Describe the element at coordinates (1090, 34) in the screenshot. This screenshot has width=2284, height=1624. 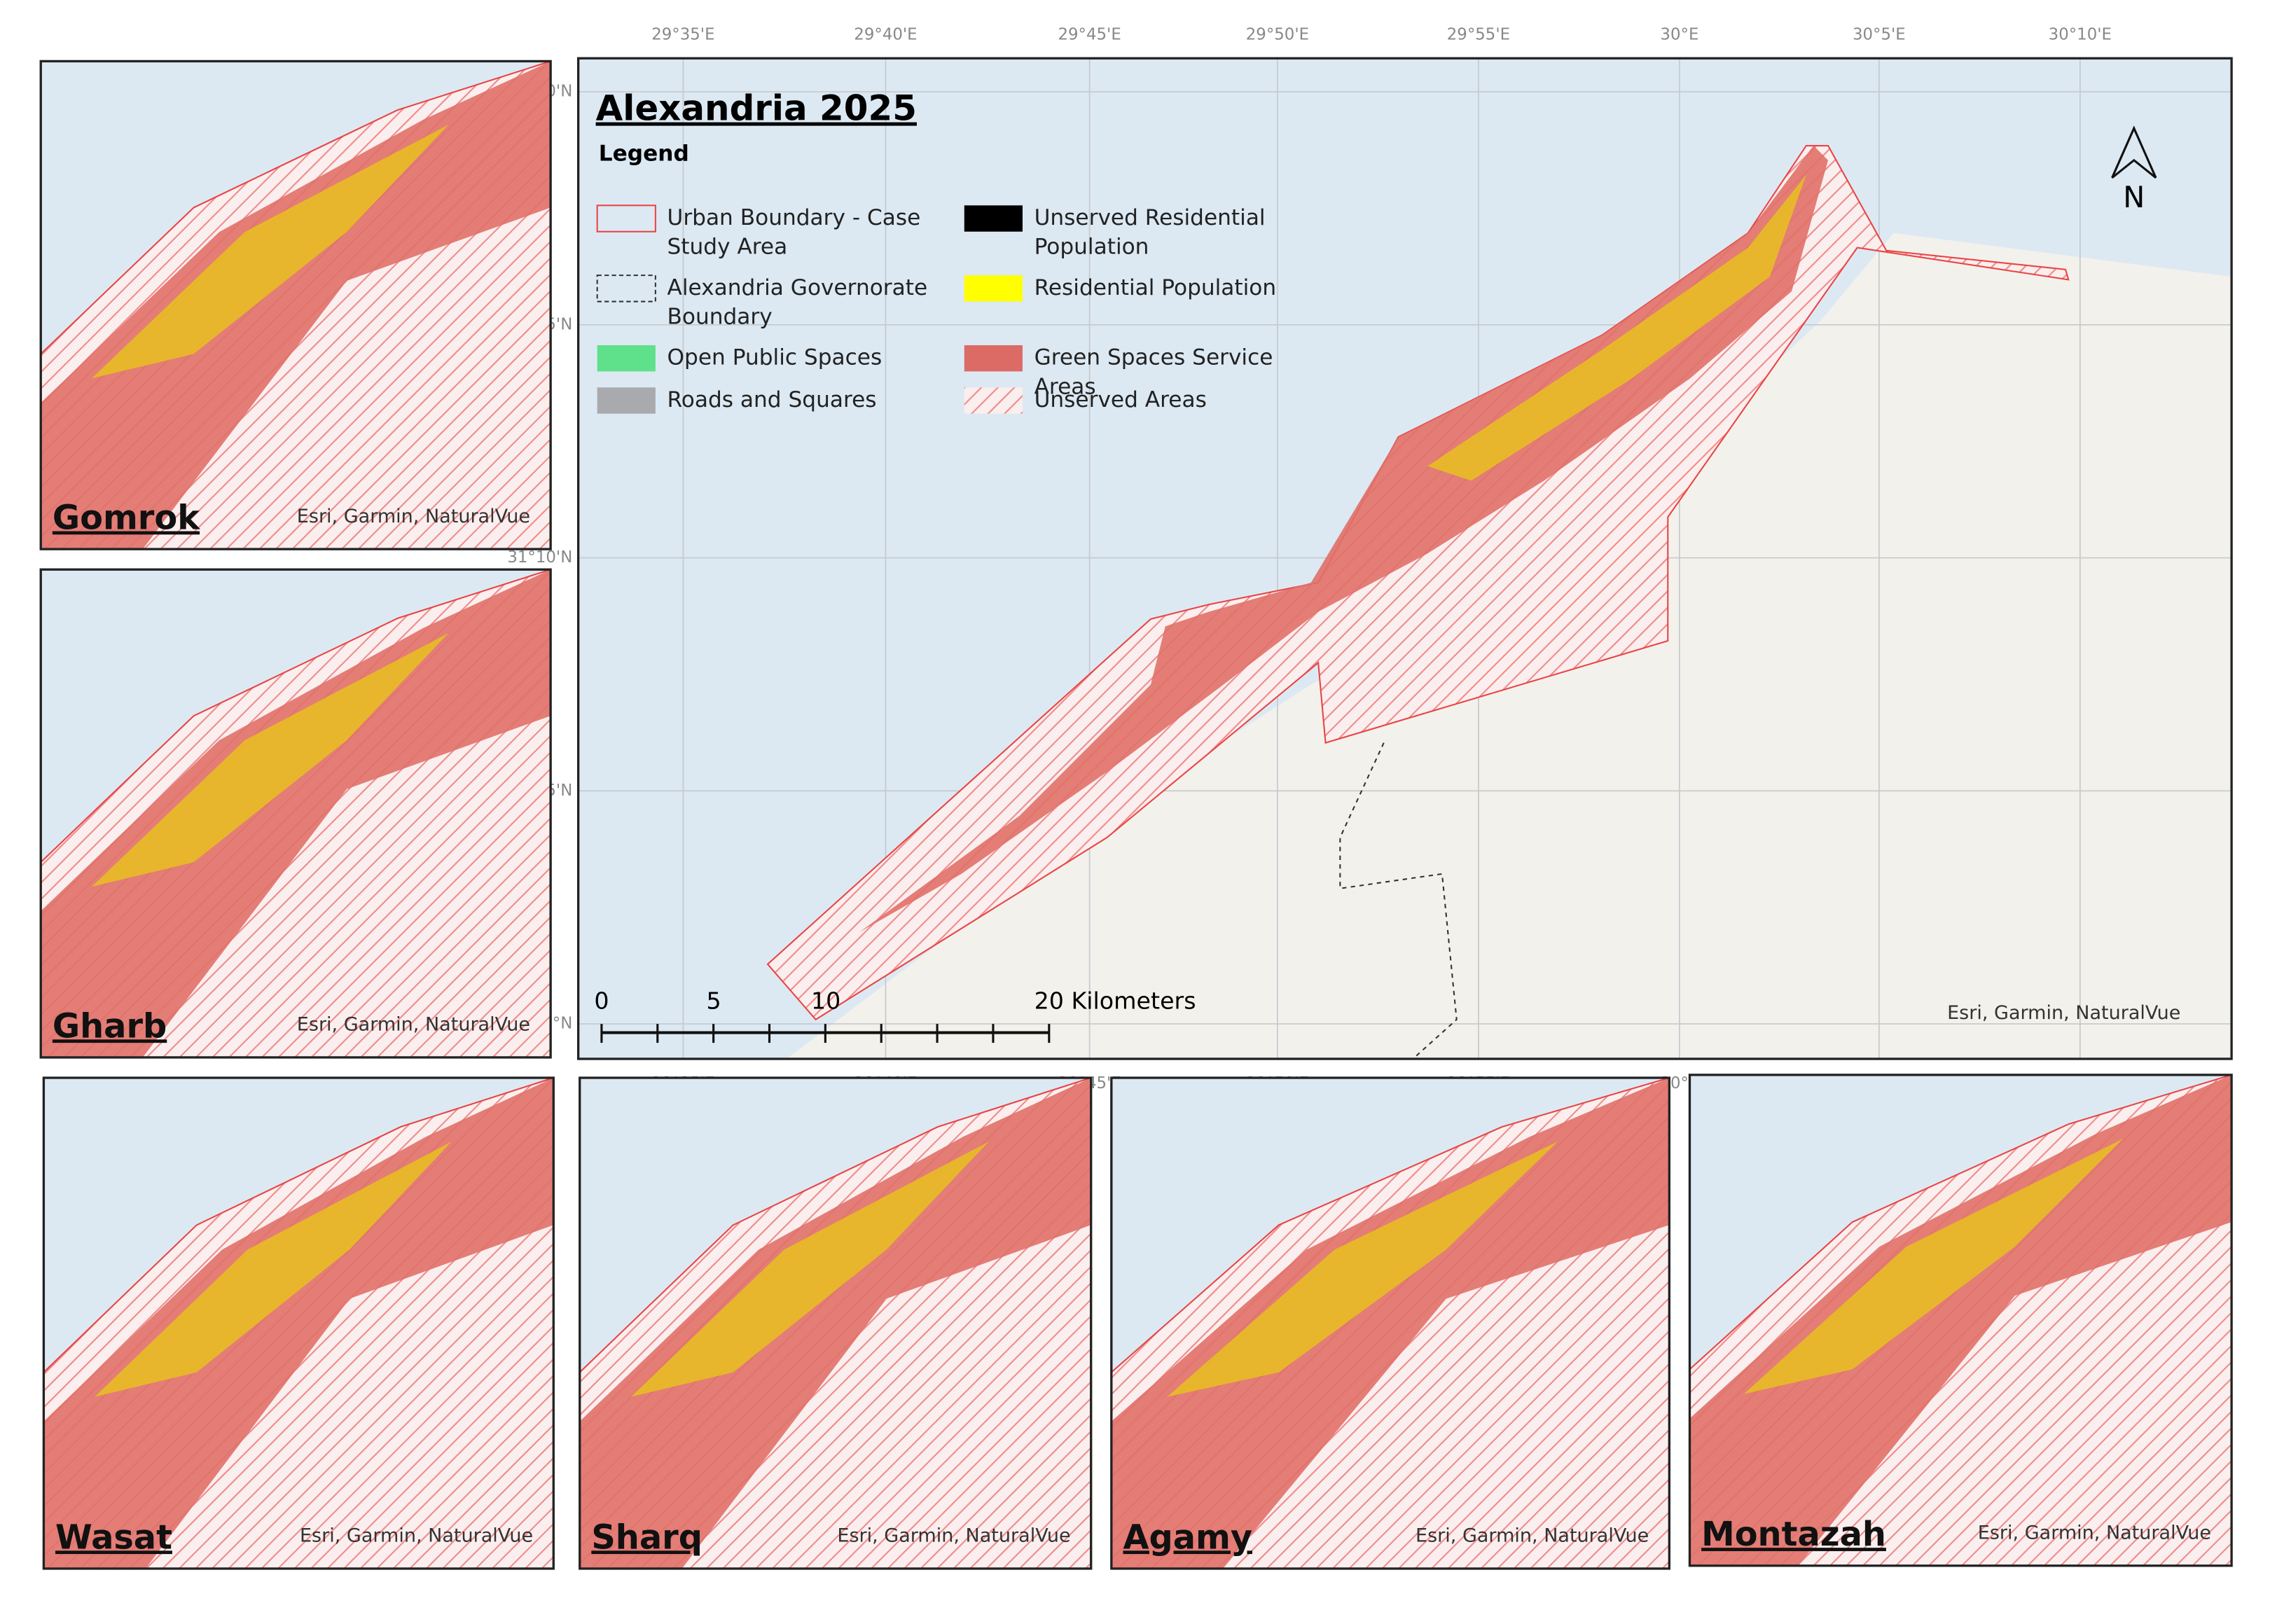
I see `longitude-label: 29°45'E` at that location.